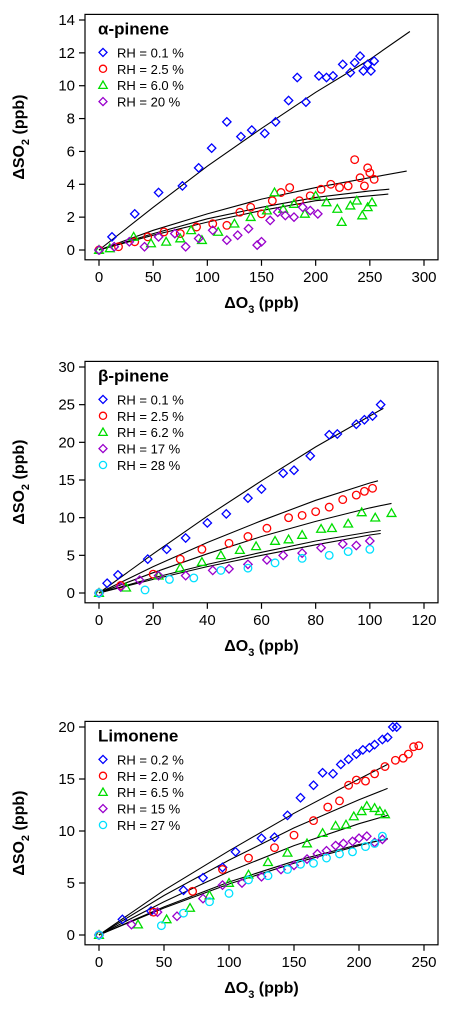 This screenshot has width=454, height=1013. Describe the element at coordinates (138, 735) in the screenshot. I see `panel-title: Limonene` at that location.